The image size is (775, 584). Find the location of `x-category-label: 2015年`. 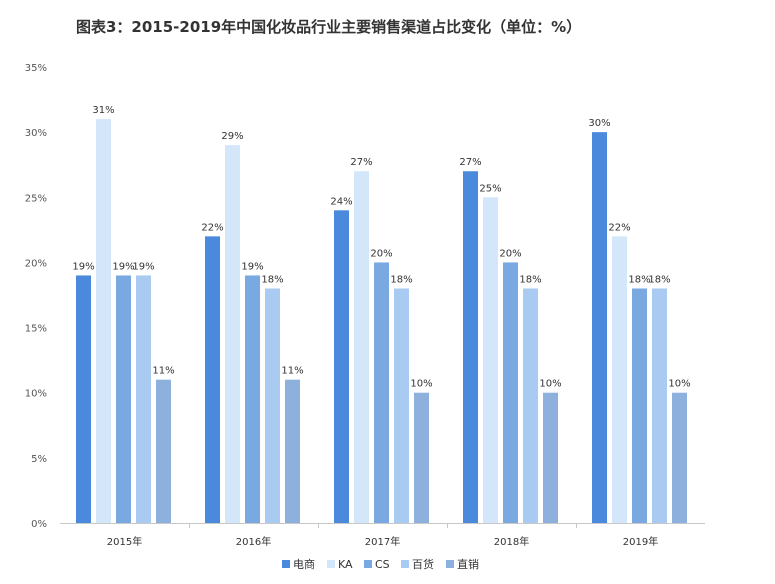

x-category-label: 2015年 is located at coordinates (124, 541).